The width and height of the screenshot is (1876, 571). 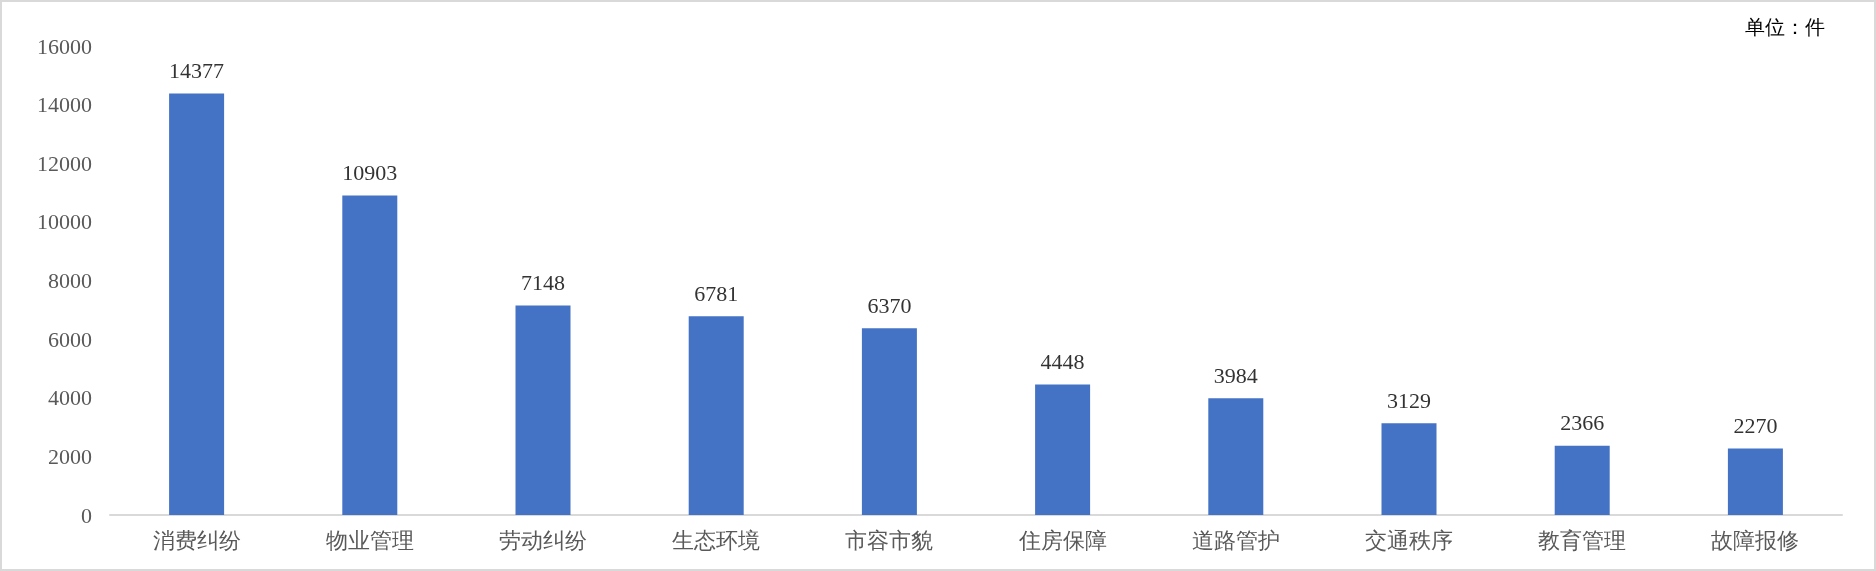 I want to click on x-tick-label: 故障报修, so click(x=1755, y=540).